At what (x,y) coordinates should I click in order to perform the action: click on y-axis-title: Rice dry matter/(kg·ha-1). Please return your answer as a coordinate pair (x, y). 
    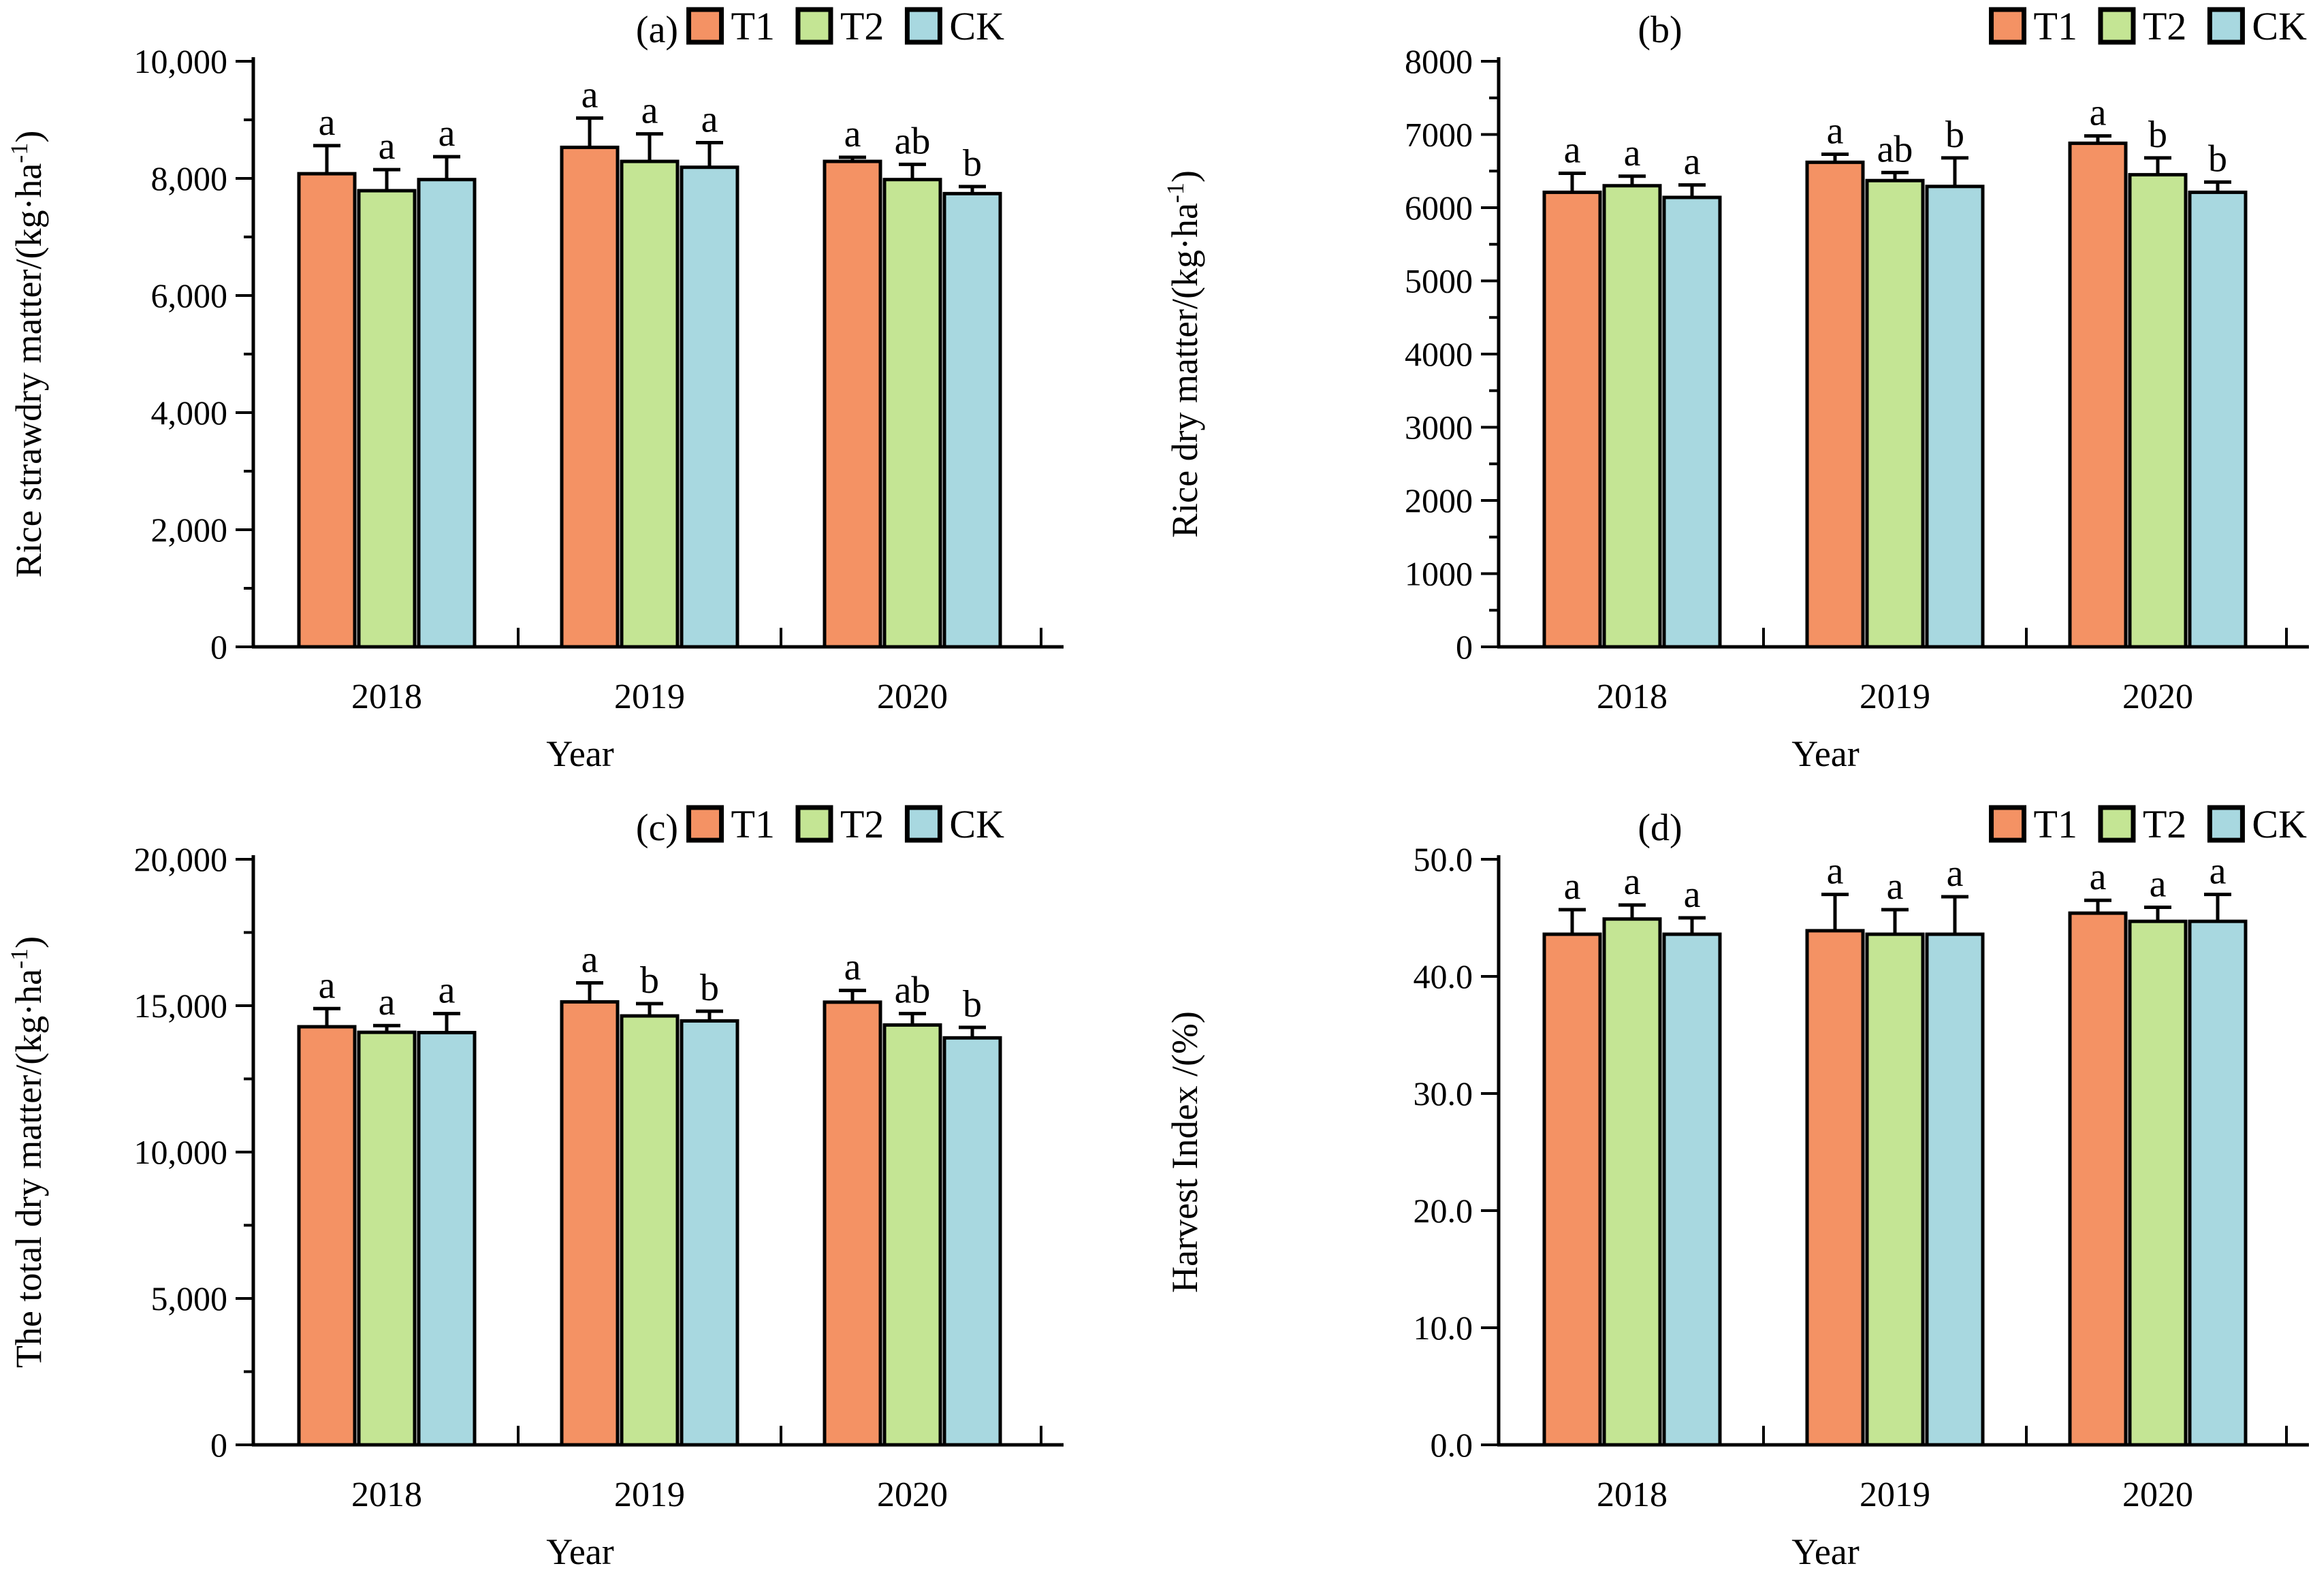
    Looking at the image, I should click on (1183, 354).